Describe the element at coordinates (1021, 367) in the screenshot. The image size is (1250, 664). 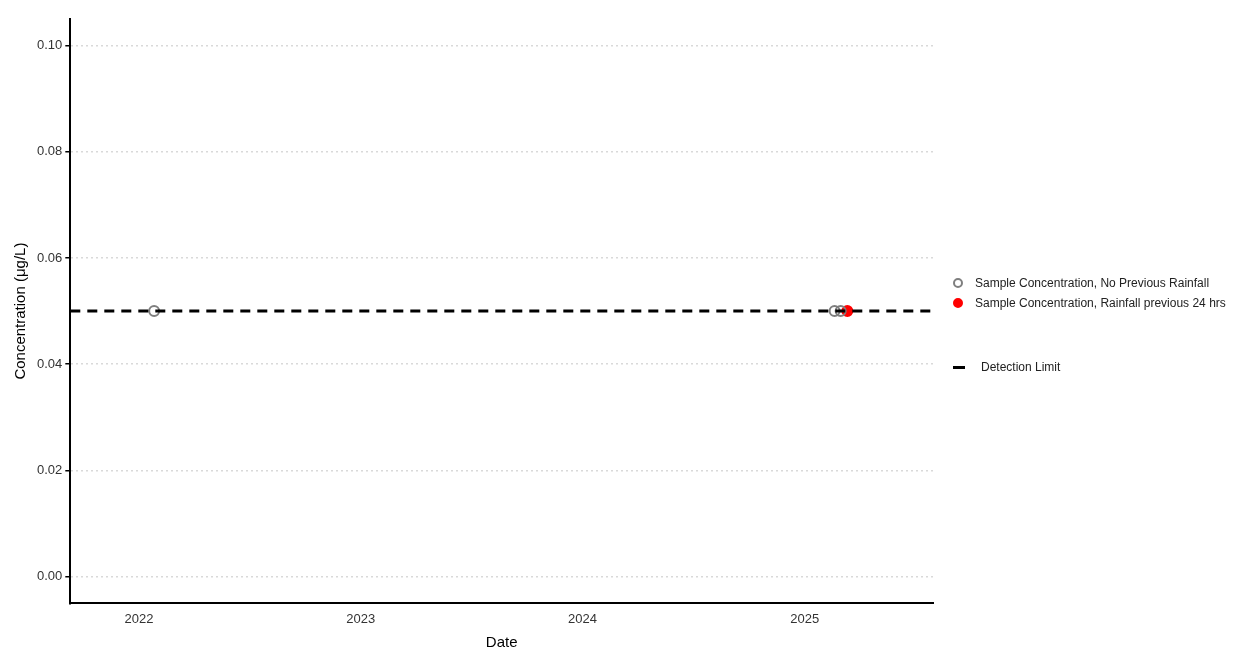
I see `legend-label: Detection Limit` at that location.